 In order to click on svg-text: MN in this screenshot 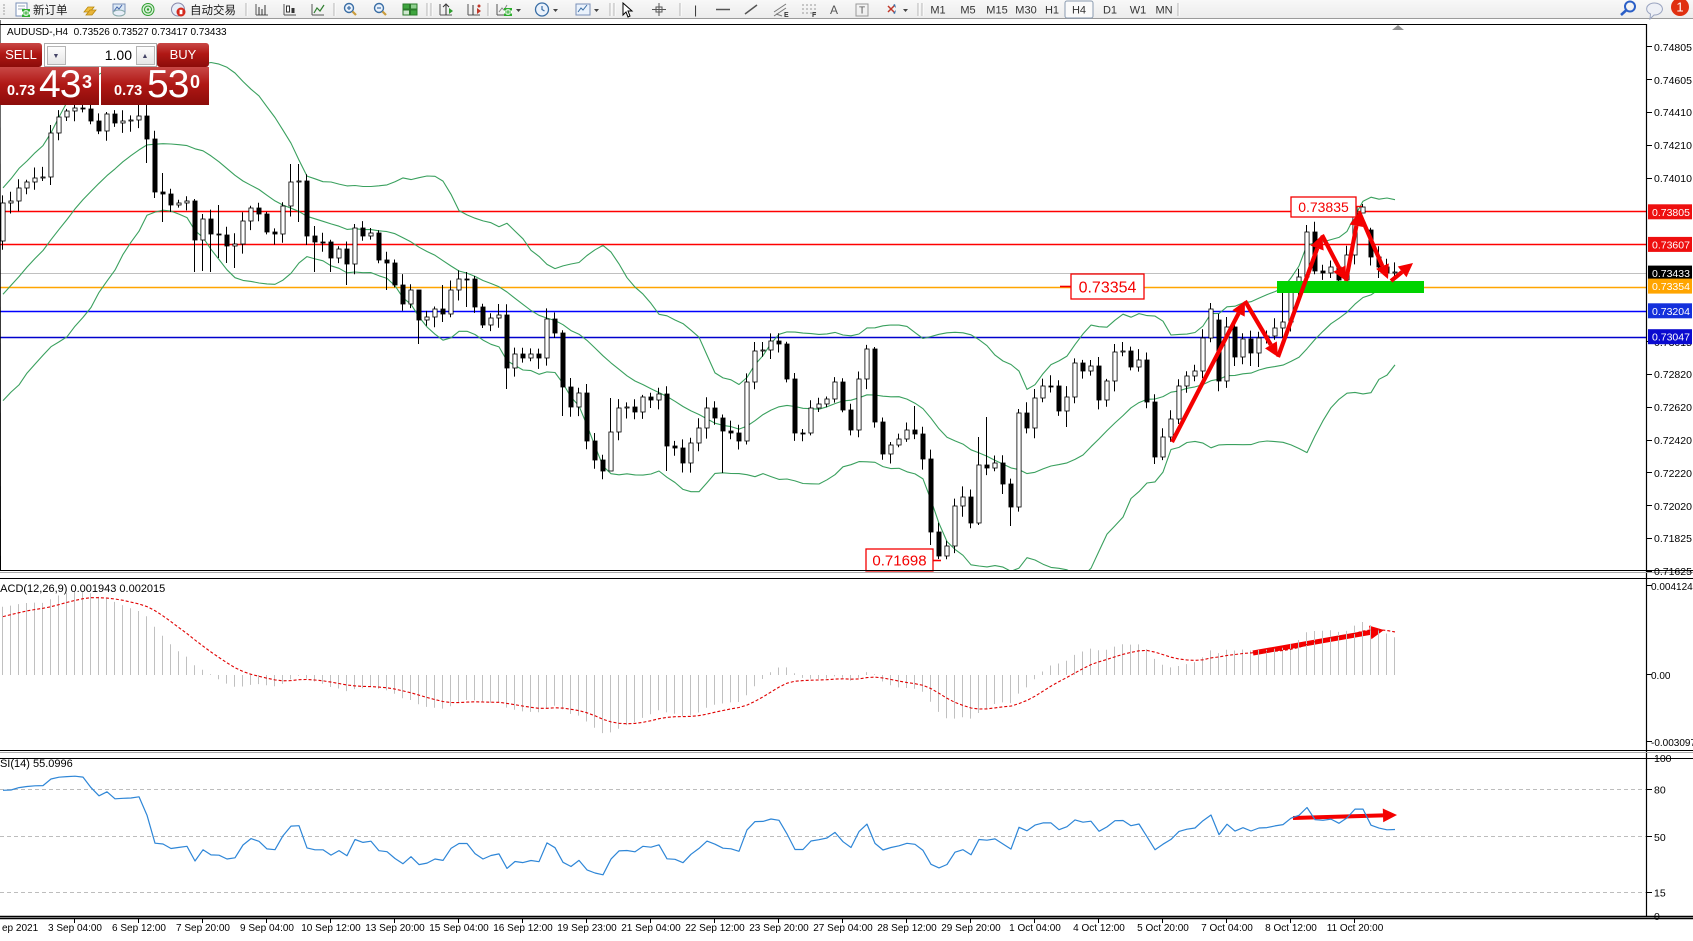, I will do `click(1163, 11)`.